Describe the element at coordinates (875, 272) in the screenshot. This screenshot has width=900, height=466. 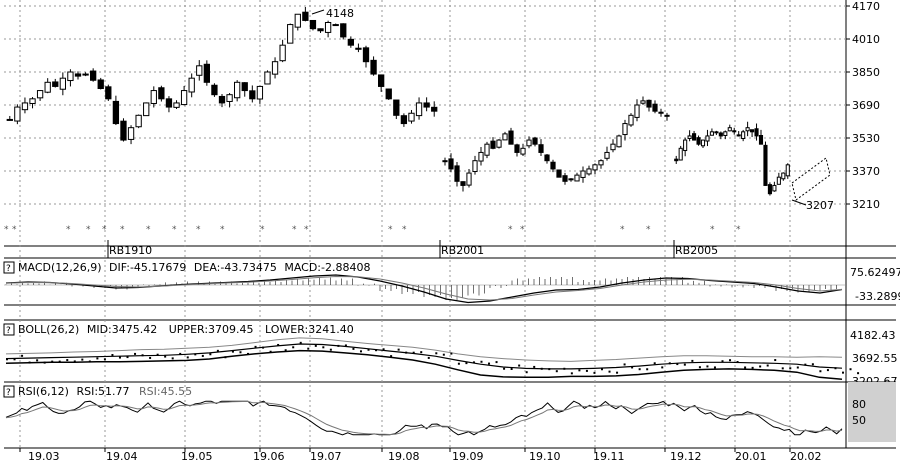
I see `macd-ytick-top: 75.62497` at that location.